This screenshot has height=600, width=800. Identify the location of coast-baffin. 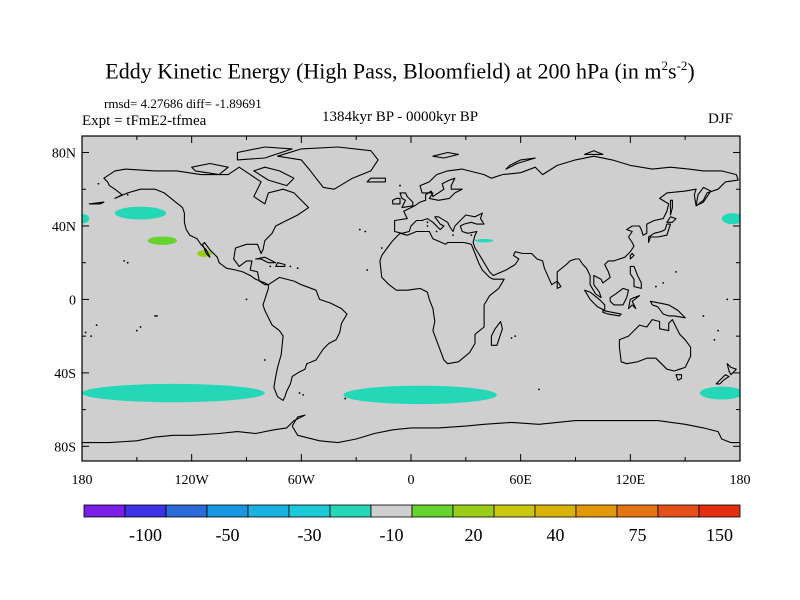
(274, 176).